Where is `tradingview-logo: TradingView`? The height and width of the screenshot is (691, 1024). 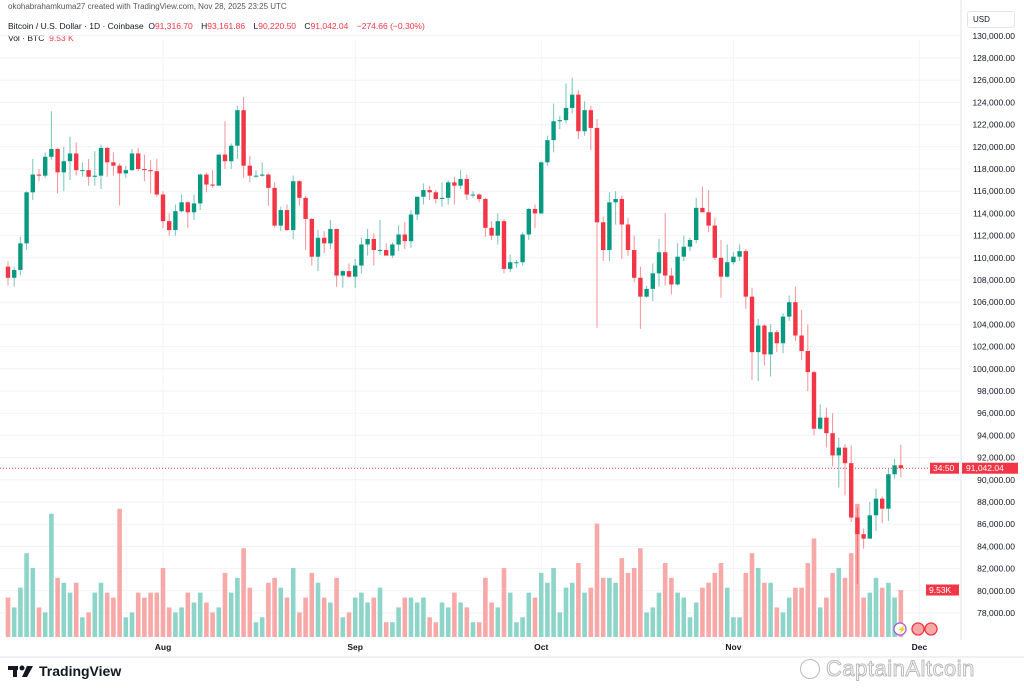 tradingview-logo: TradingView is located at coordinates (64, 671).